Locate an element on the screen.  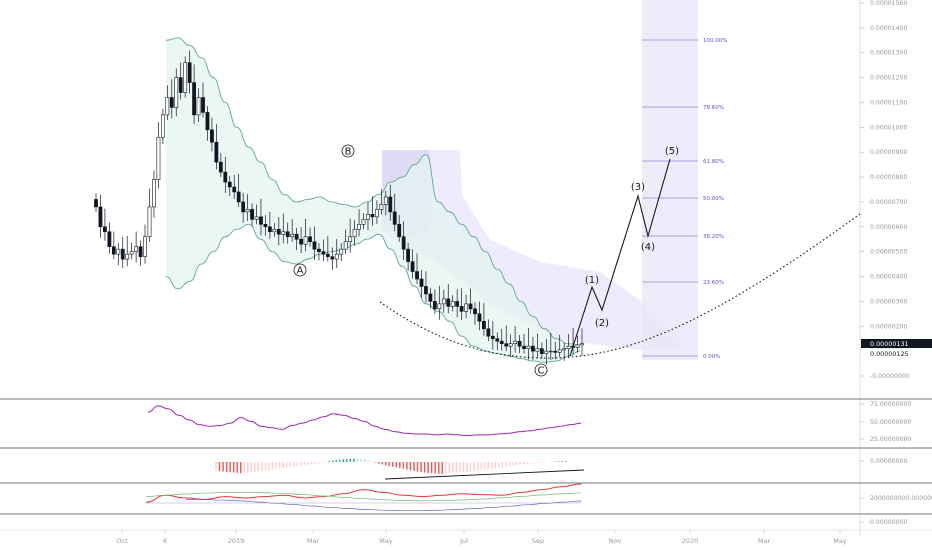
time-tick-label: 2019 is located at coordinates (236, 541).